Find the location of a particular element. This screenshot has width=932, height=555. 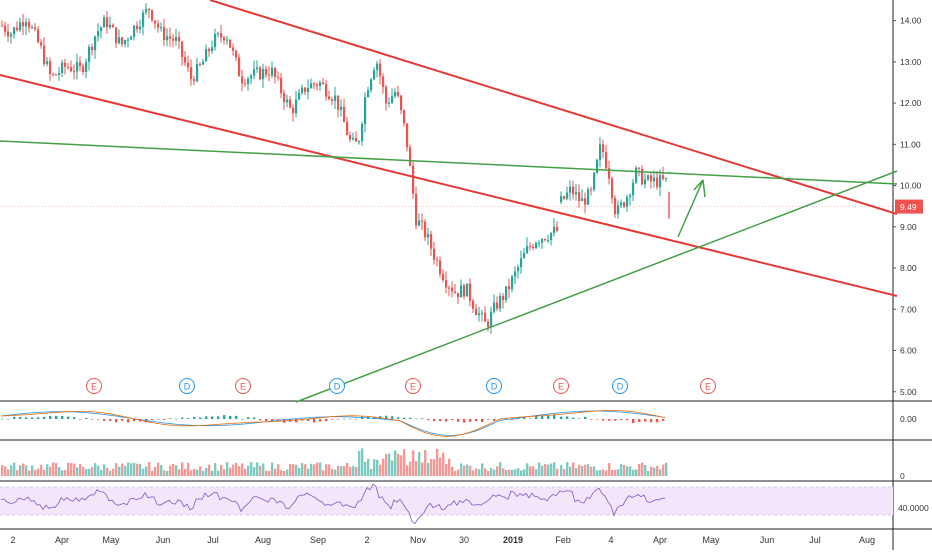

x-tick-label: Jul is located at coordinates (213, 540).